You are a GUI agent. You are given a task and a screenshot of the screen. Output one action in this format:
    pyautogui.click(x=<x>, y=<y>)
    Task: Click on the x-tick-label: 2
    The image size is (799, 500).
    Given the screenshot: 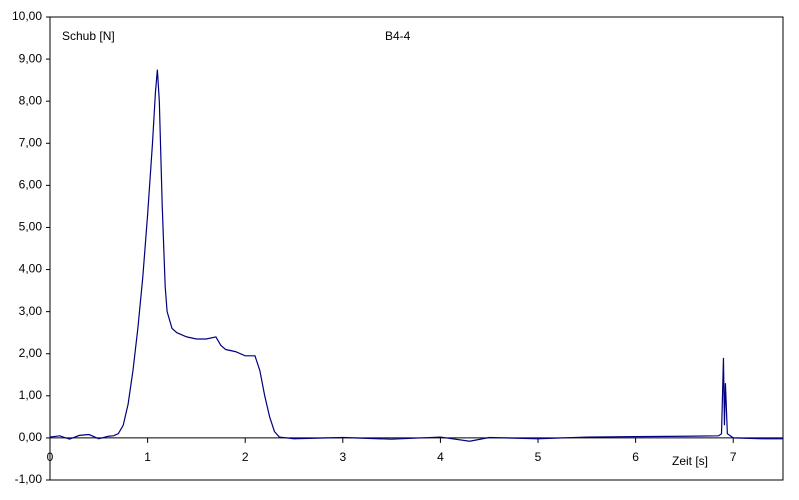 What is the action you would take?
    pyautogui.click(x=245, y=457)
    